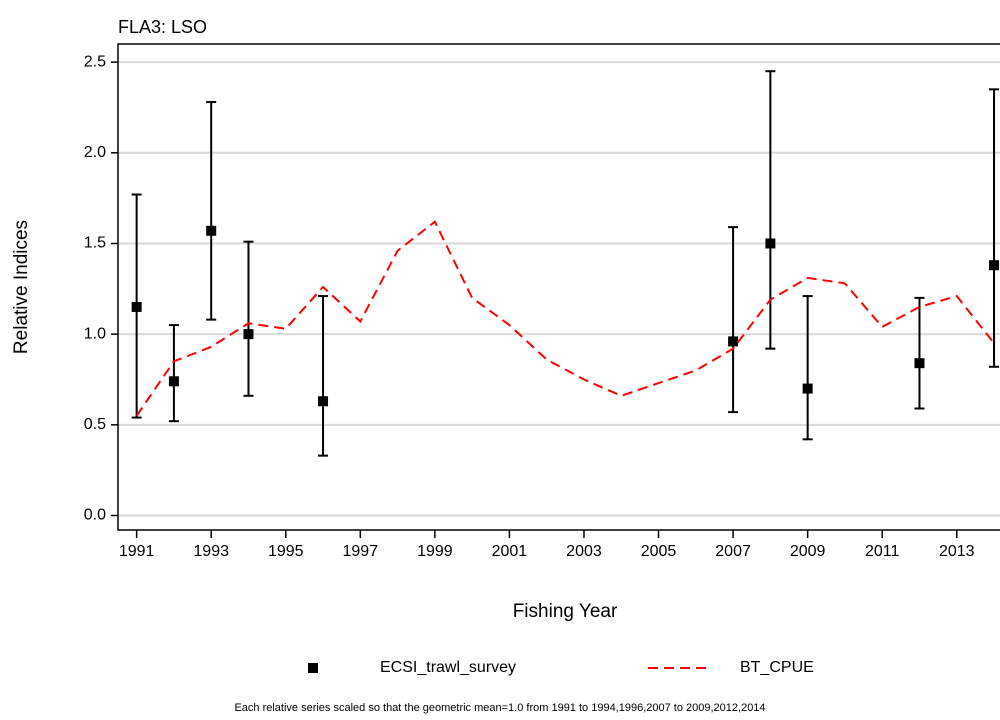 This screenshot has width=1000, height=720. I want to click on x-tick-label: 1991, so click(137, 551).